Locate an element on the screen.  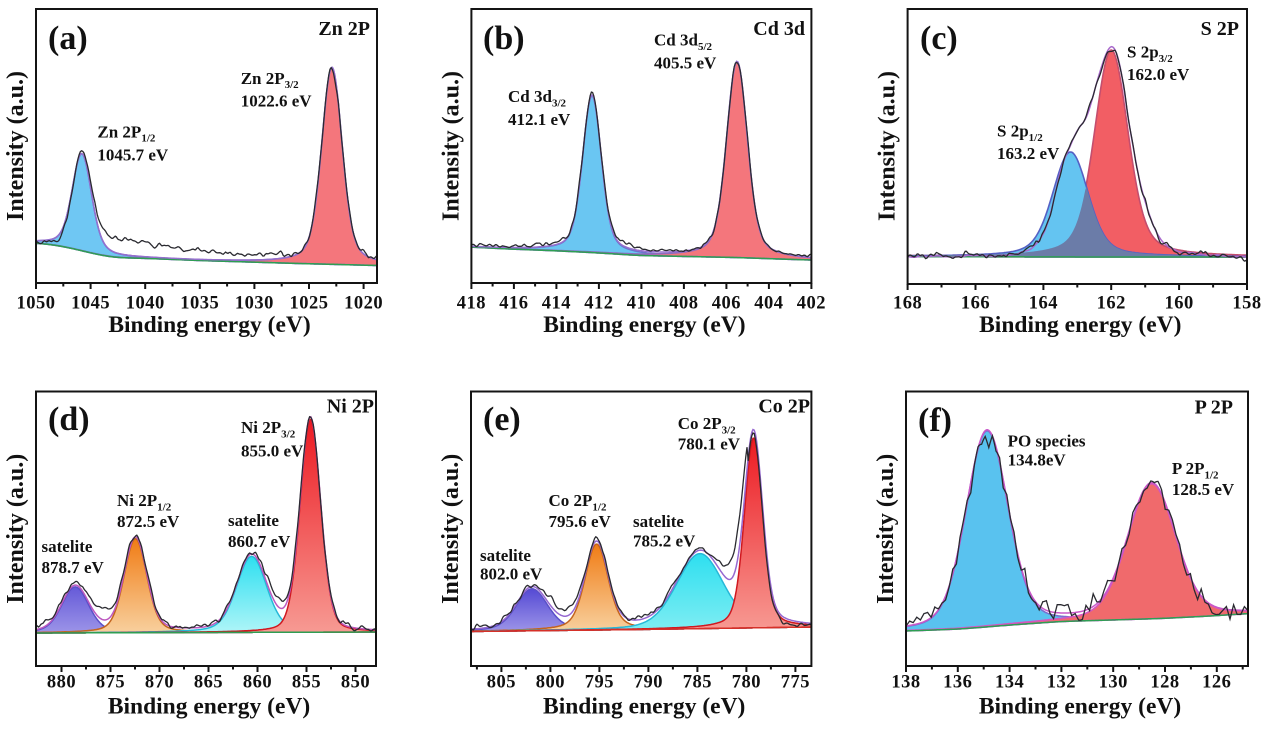
svg-text: Zn 2P1/2 is located at coordinates (126, 133).